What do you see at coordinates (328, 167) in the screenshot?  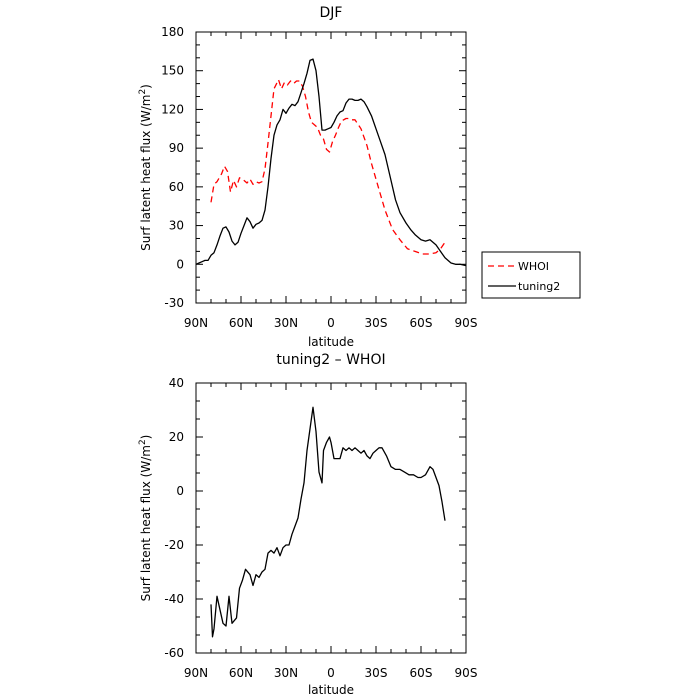 I see `series-line-whoi` at bounding box center [328, 167].